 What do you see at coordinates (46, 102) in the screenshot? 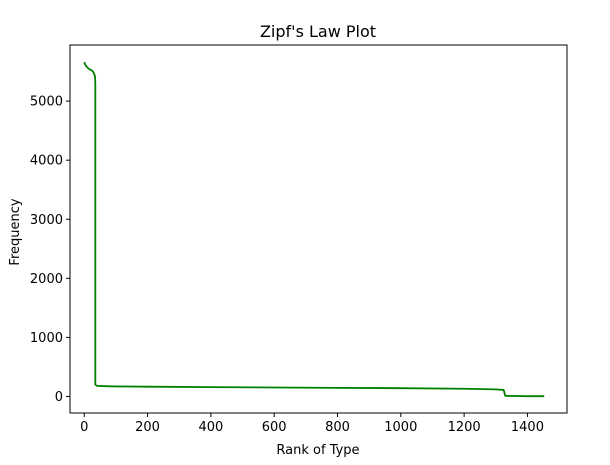
I see `y-tick-label: 5000` at bounding box center [46, 102].